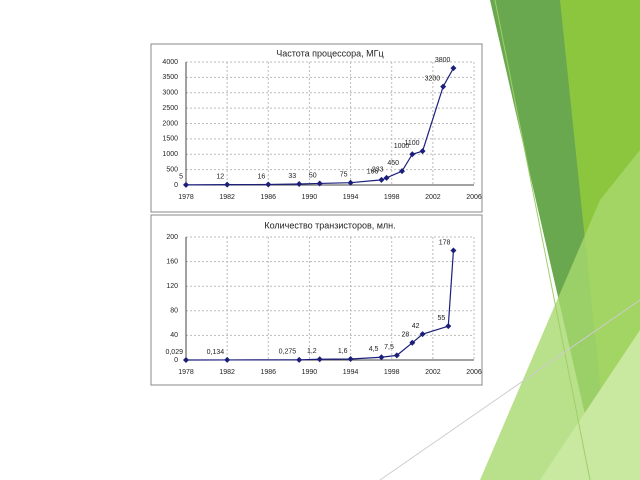 This screenshot has width=640, height=480. I want to click on y-tick-label: 200, so click(172, 237).